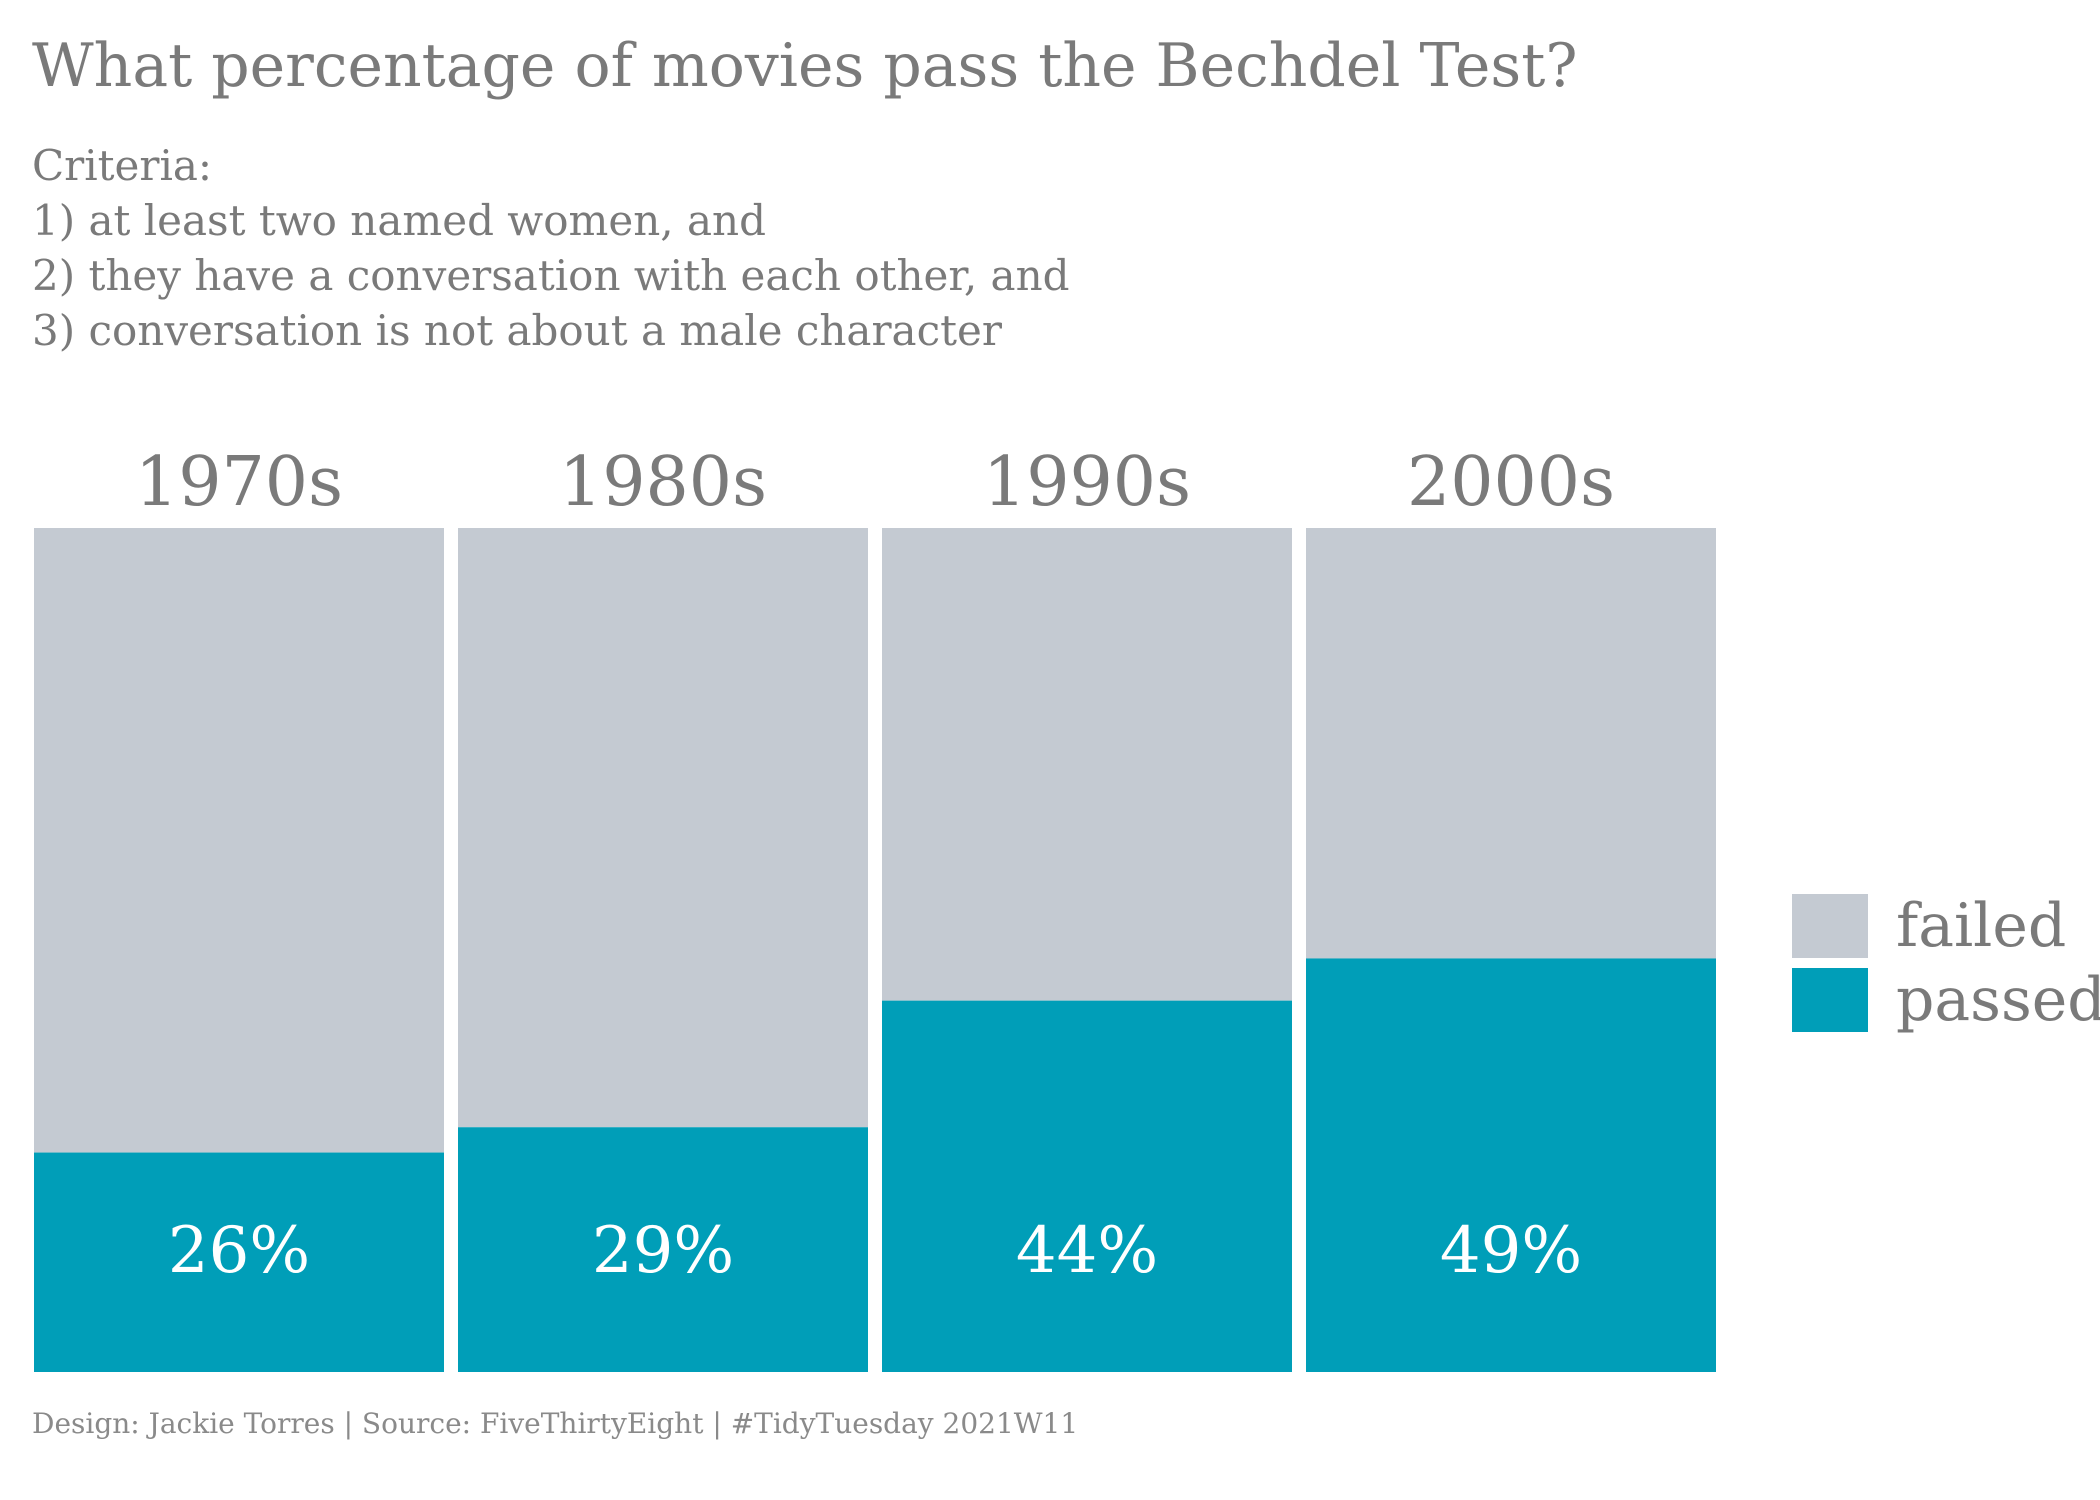  Describe the element at coordinates (663, 828) in the screenshot. I see `bar-failed-1980s` at that location.